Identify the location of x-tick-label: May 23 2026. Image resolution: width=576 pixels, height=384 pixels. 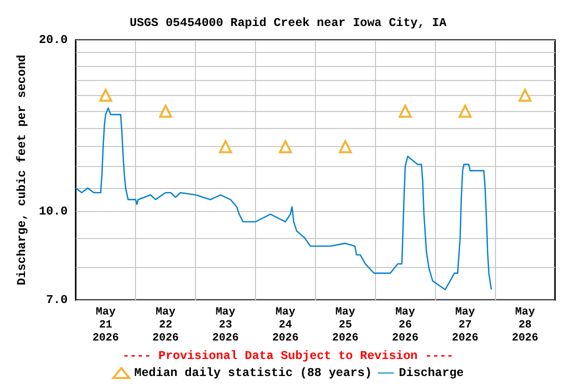
(225, 325).